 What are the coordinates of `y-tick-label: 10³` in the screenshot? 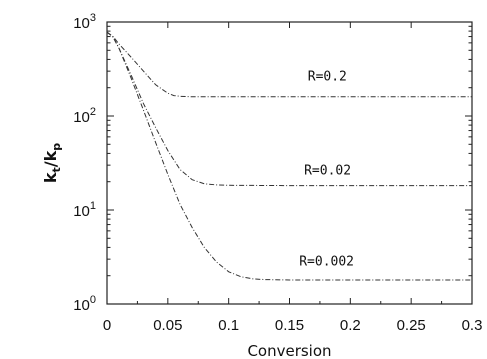 It's located at (84, 22).